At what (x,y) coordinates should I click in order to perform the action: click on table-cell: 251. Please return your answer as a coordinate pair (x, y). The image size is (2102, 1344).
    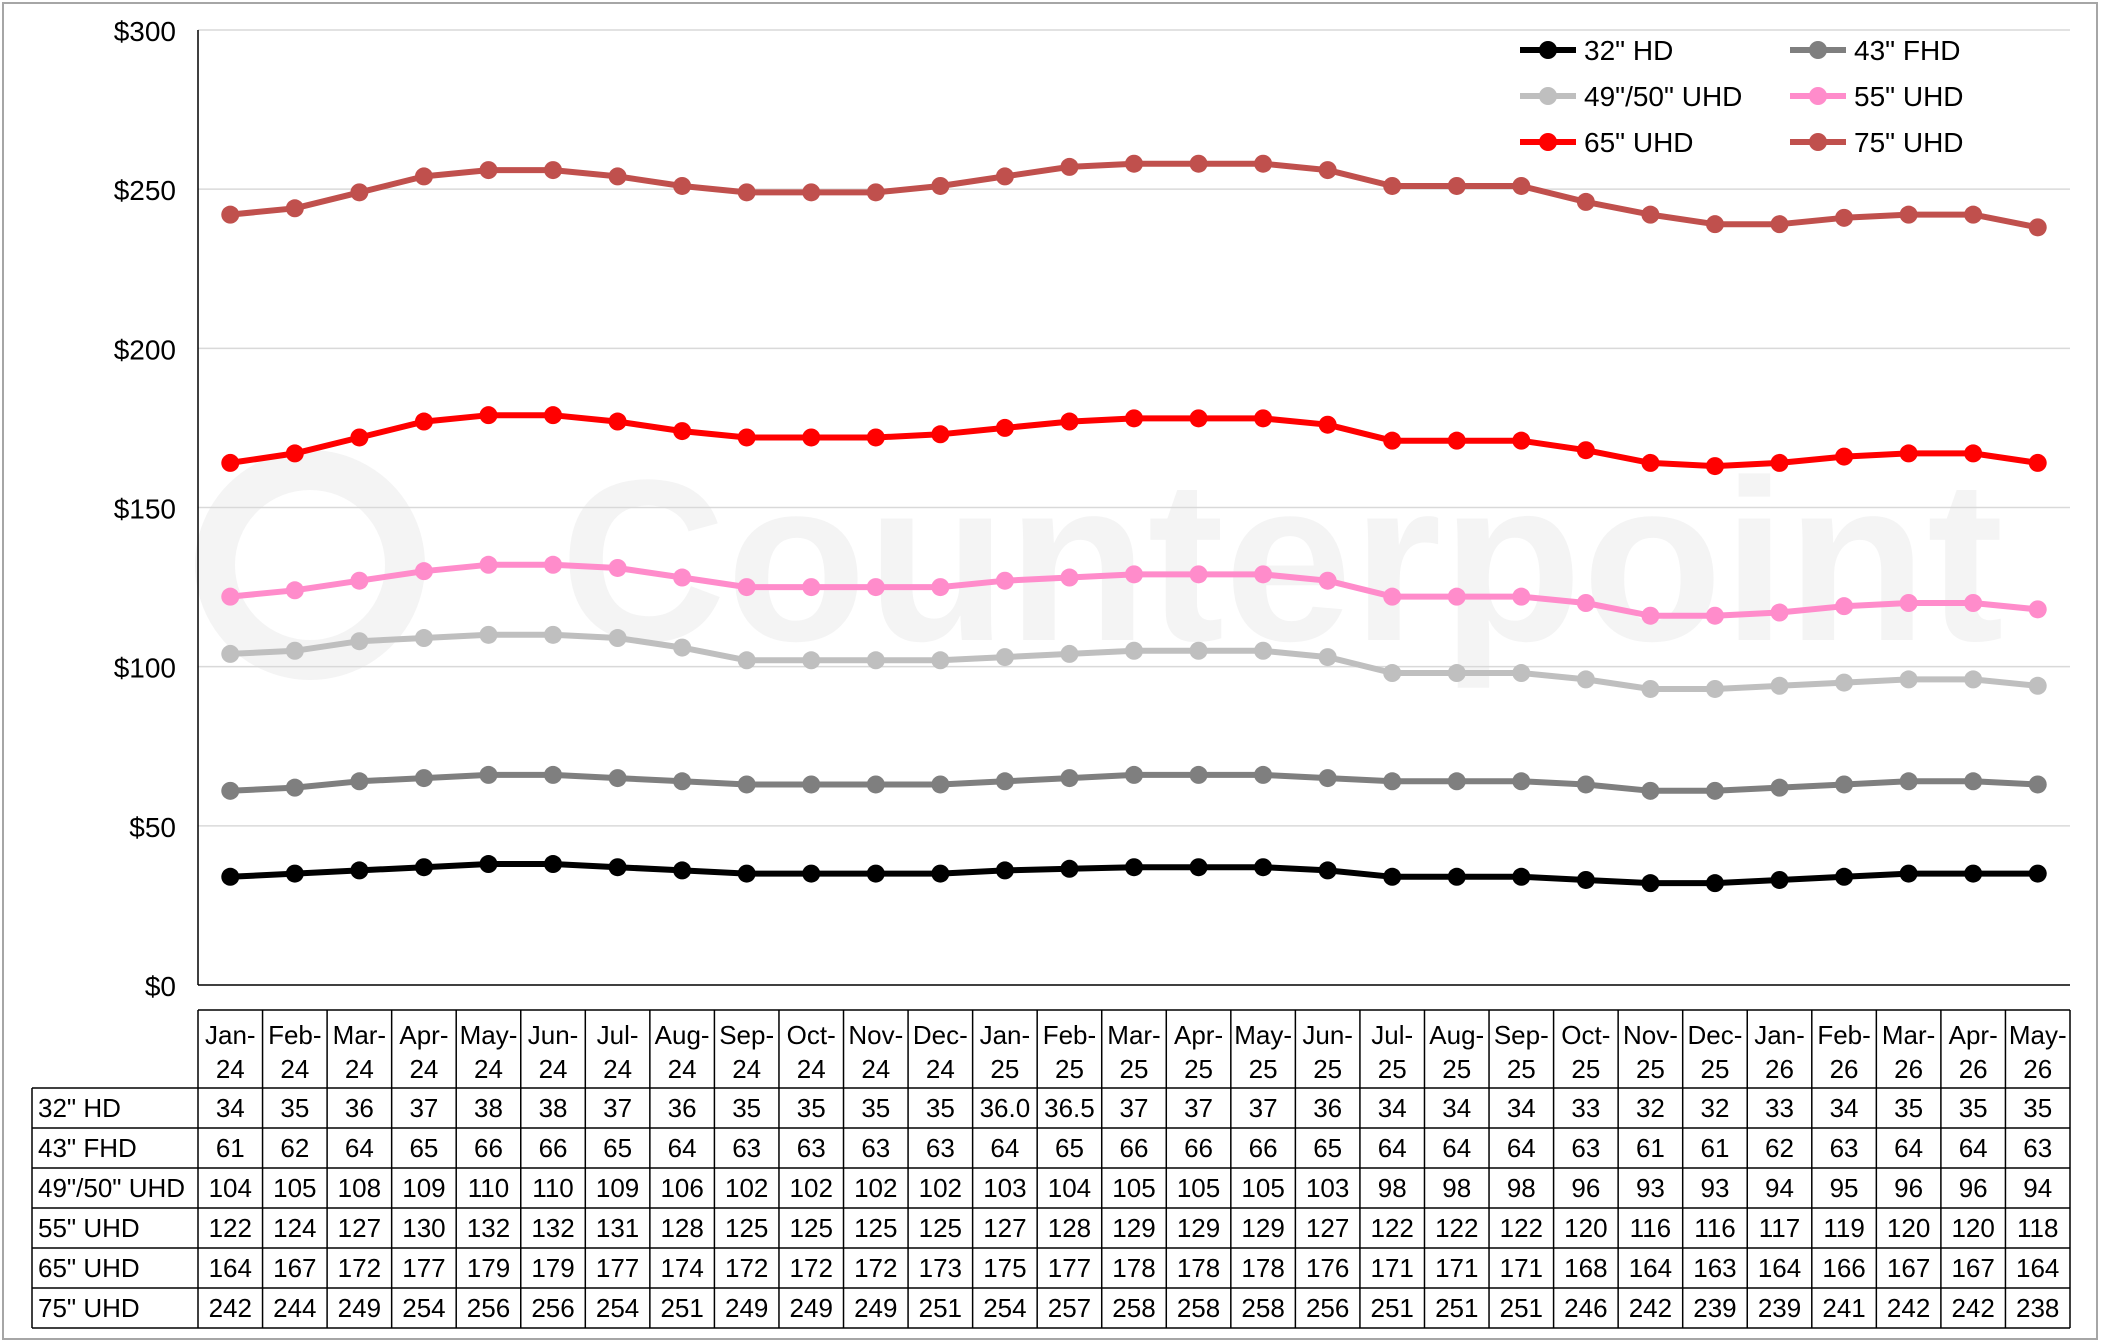
    Looking at the image, I should click on (1456, 1308).